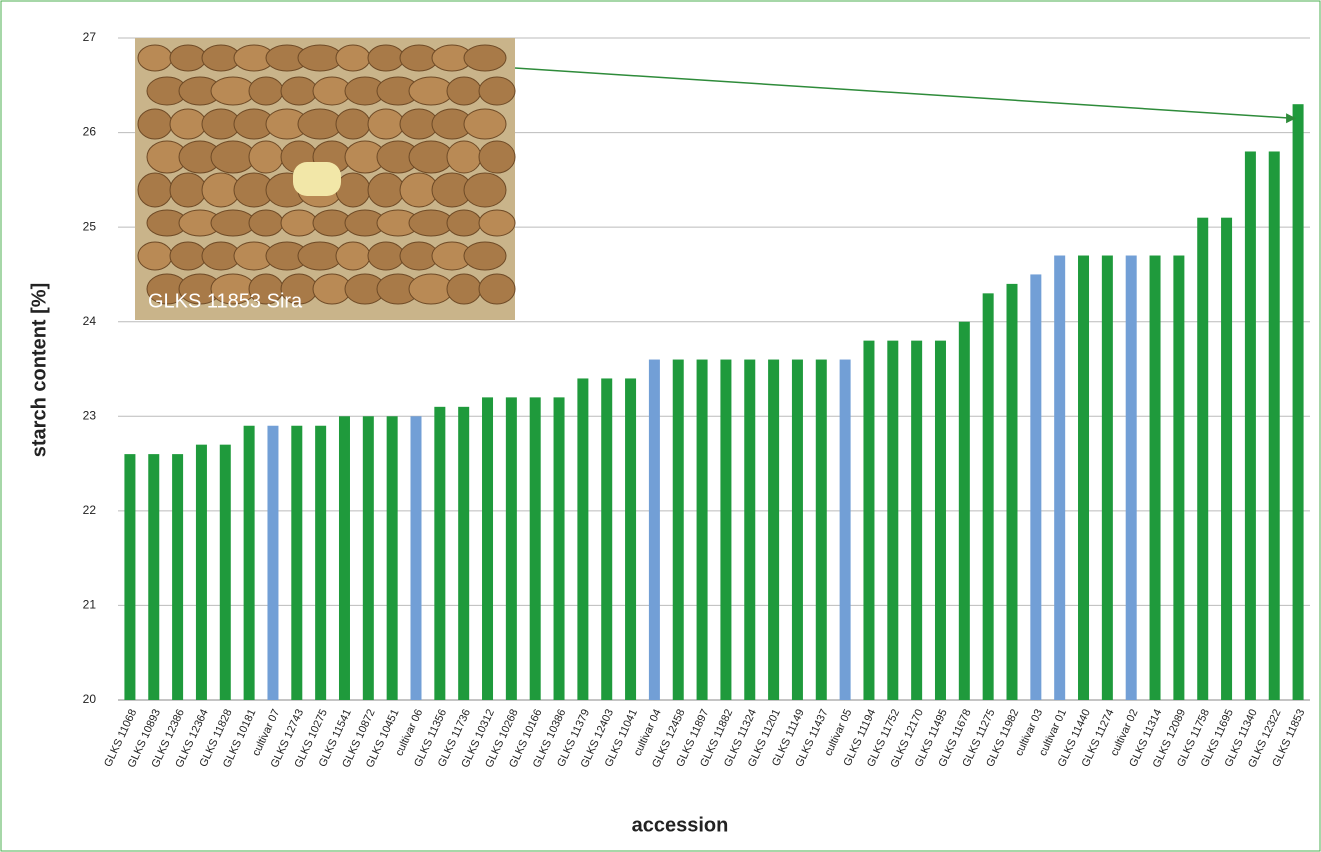  What do you see at coordinates (1291, 118) in the screenshot?
I see `arrow-head` at bounding box center [1291, 118].